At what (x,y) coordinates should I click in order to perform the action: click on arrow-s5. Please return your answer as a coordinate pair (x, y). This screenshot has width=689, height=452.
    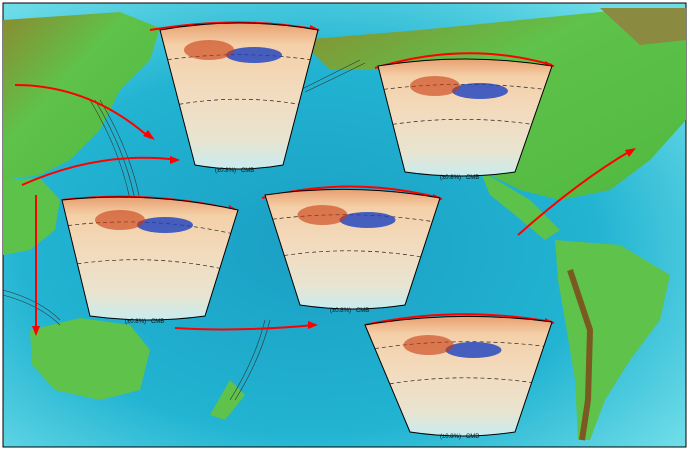
    Looking at the image, I should click on (458, 319).